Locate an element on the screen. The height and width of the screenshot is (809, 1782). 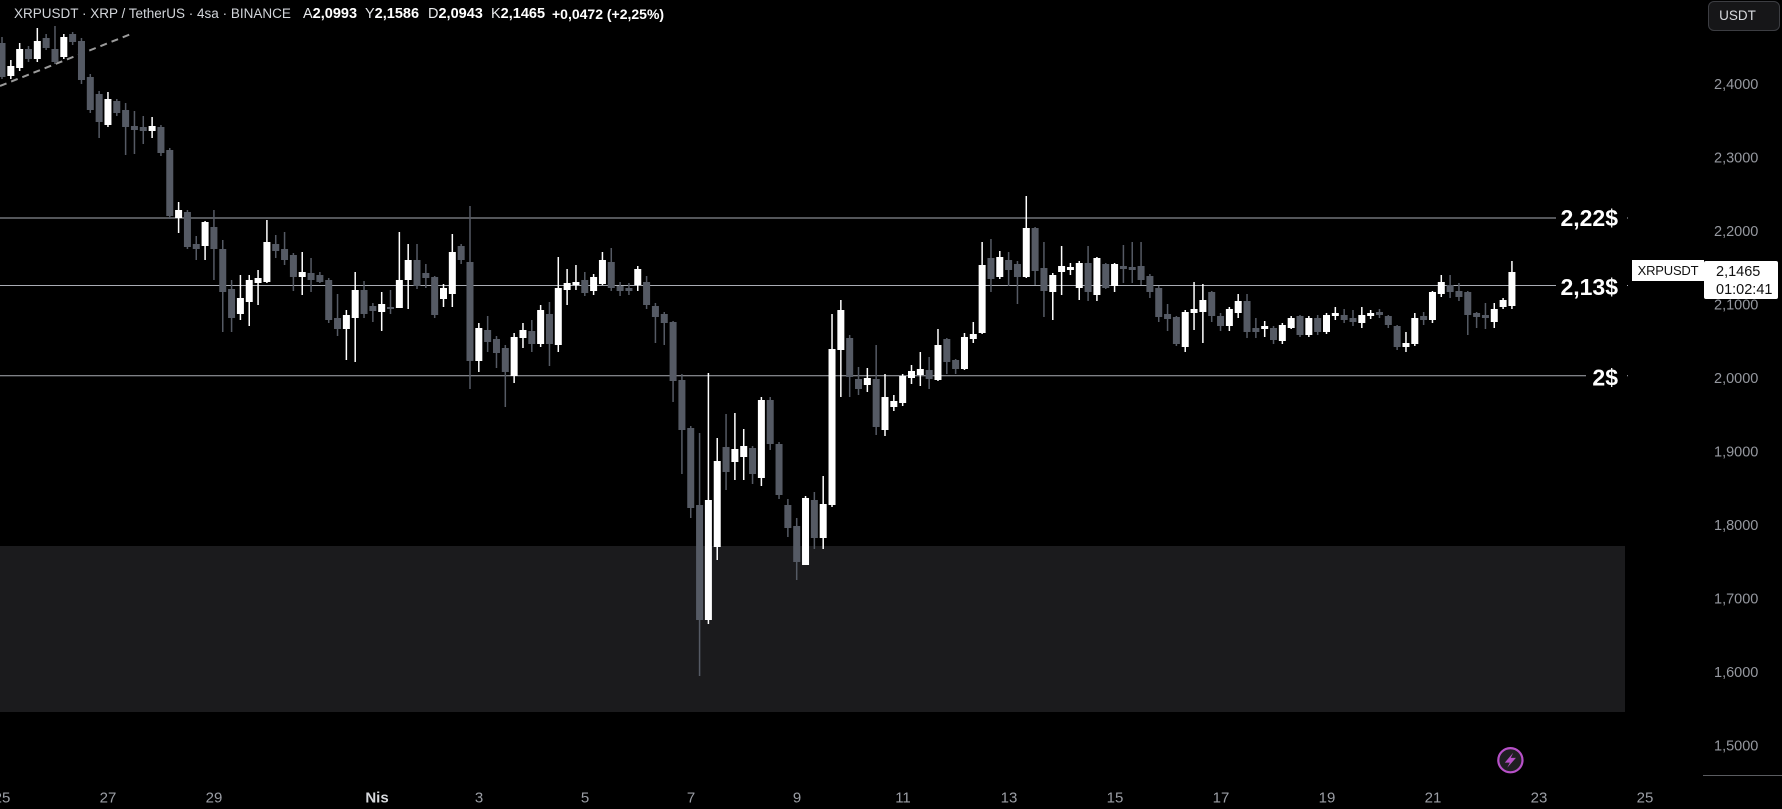
svg-text: 23 is located at coordinates (1539, 798).